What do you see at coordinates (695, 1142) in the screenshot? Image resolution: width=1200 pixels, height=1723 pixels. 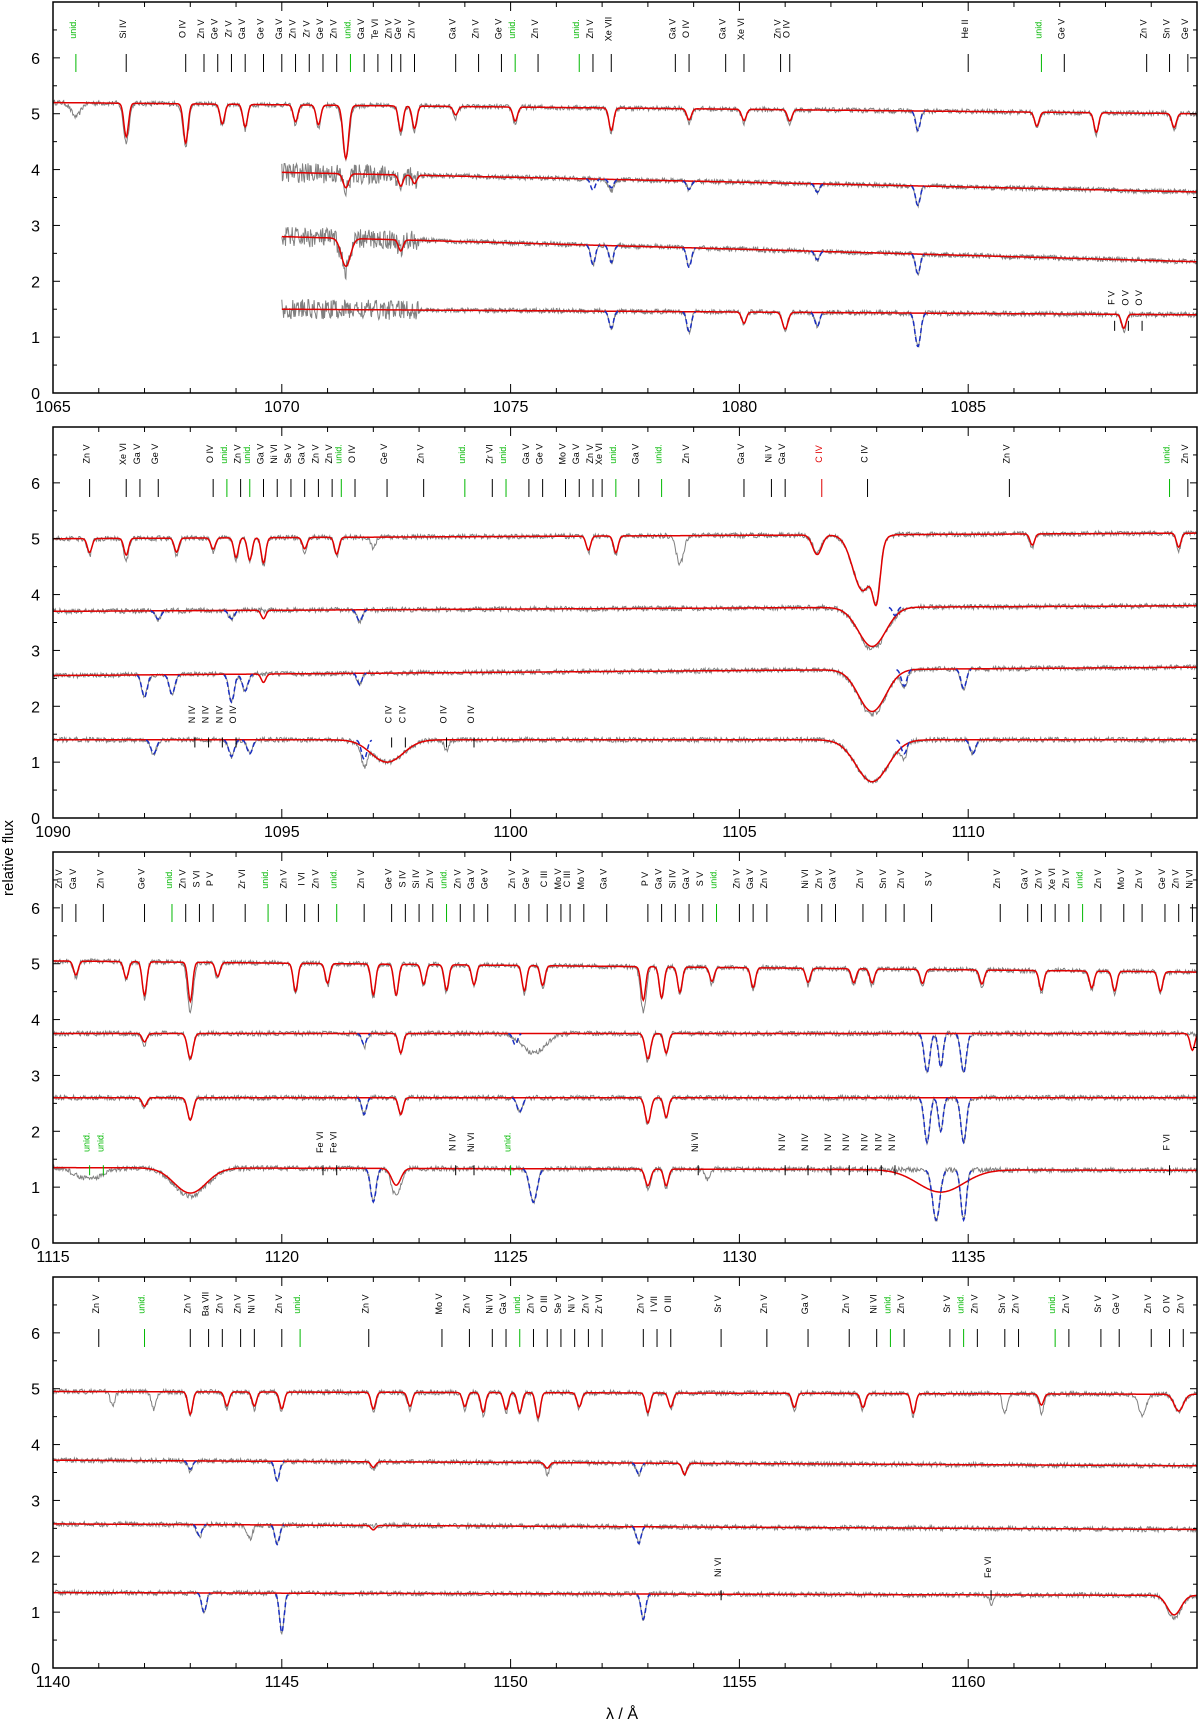 I see `inner-line-id-label: Ni VI` at bounding box center [695, 1142].